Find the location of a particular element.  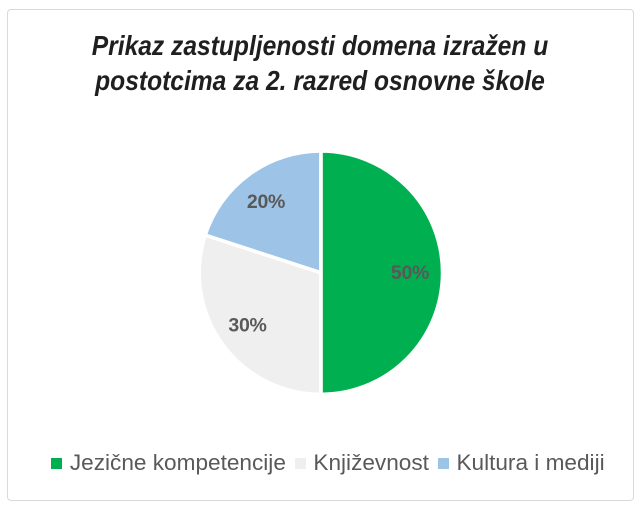

svg-text: 50% is located at coordinates (410, 273).